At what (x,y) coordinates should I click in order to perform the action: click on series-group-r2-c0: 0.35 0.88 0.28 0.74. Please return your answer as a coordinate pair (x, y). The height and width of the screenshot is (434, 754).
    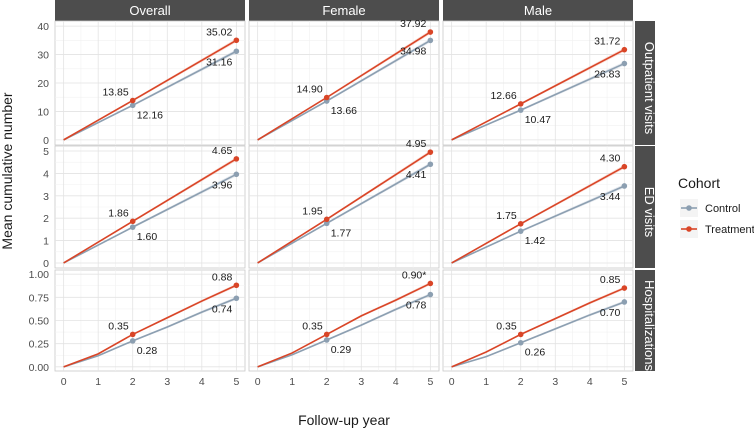
    Looking at the image, I should click on (151, 319).